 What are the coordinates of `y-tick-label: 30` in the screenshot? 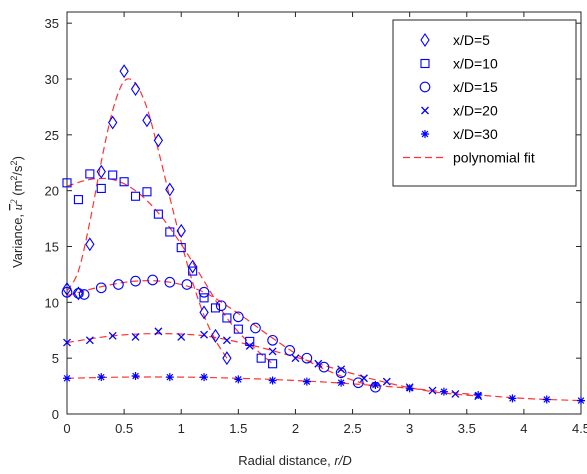 It's located at (52, 79).